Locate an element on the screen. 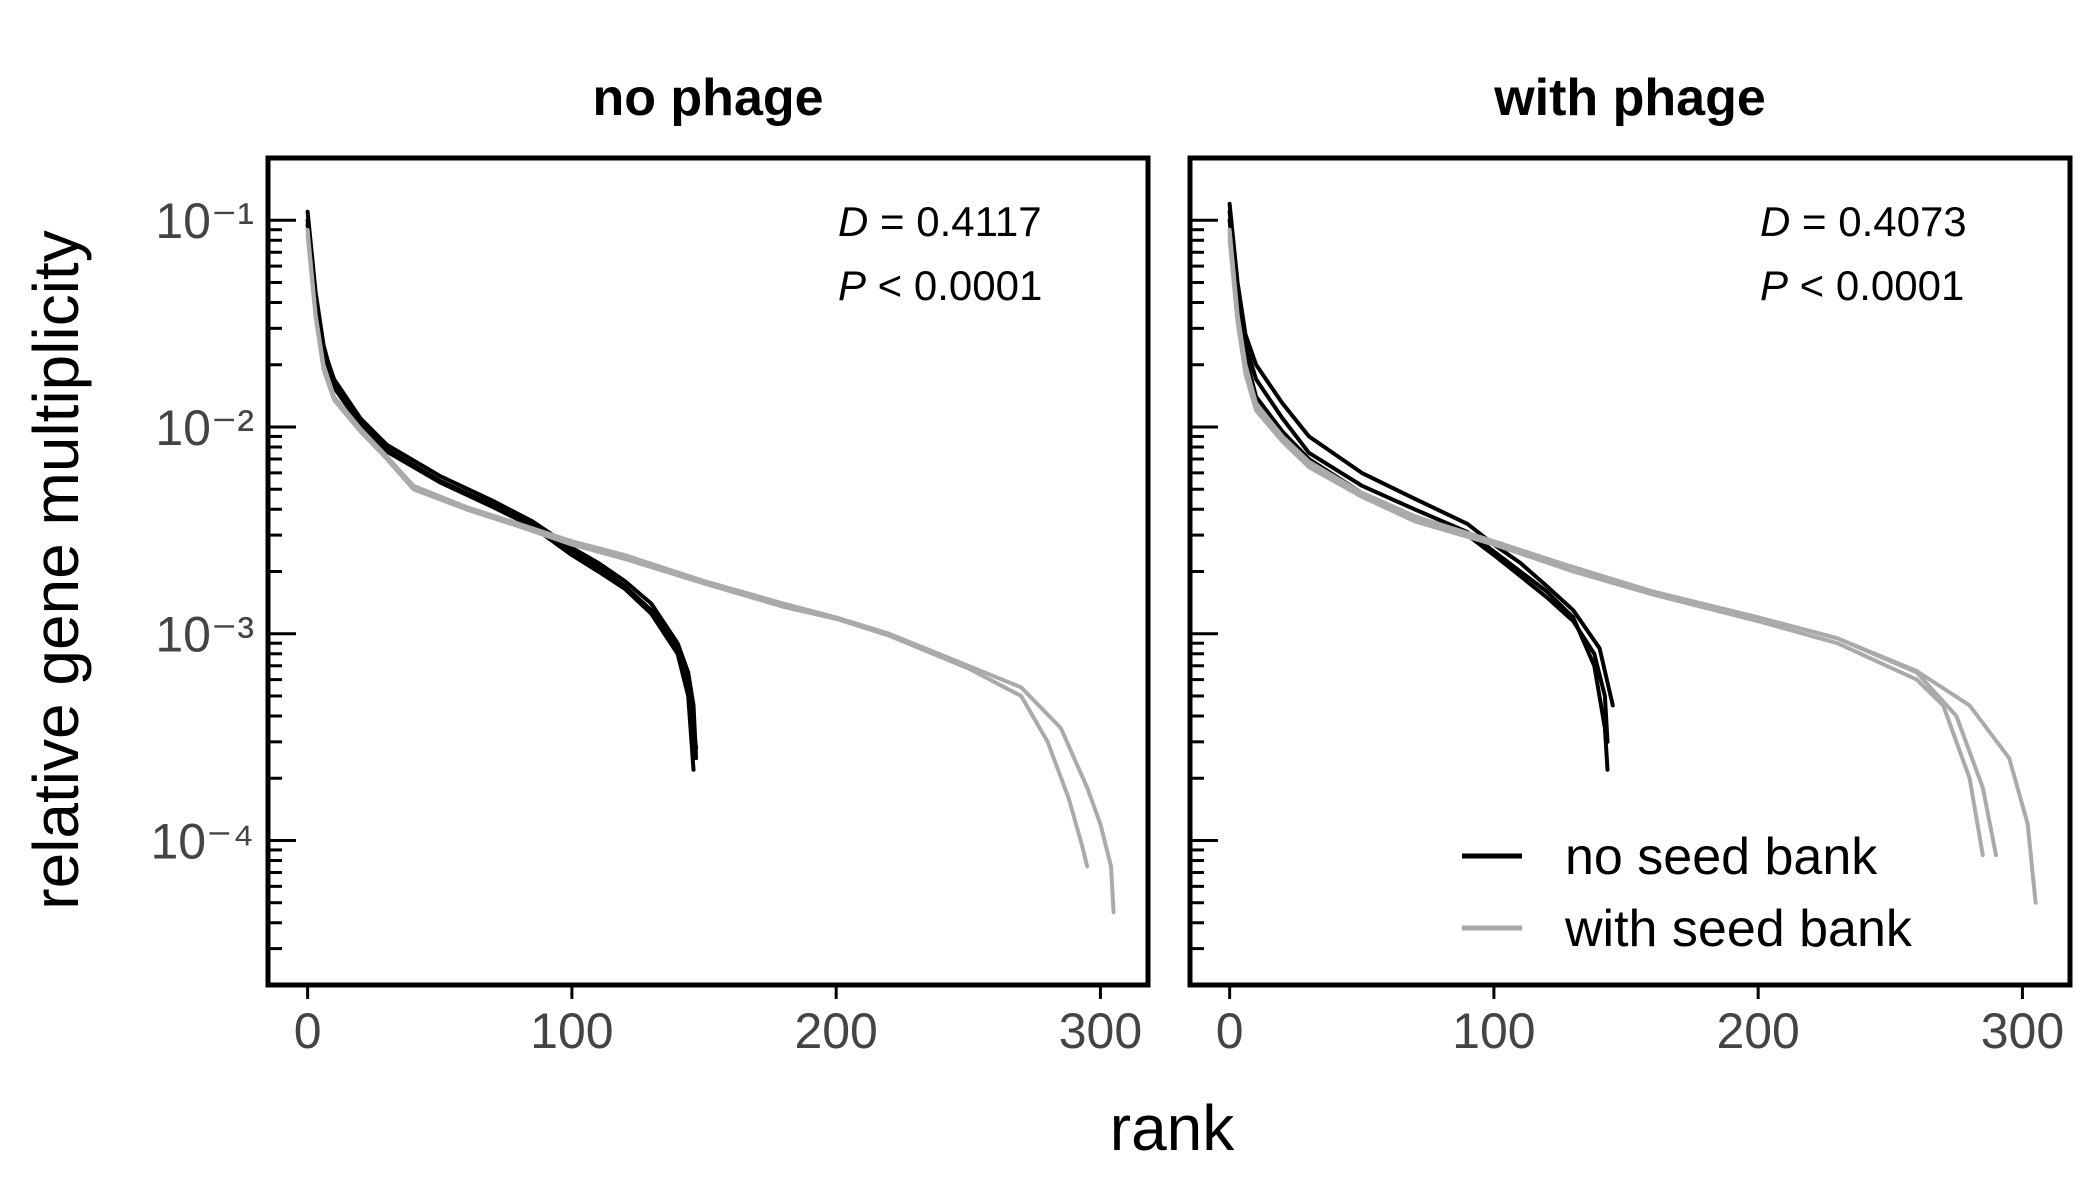 The height and width of the screenshot is (1200, 2100). y-tick-label: 10⁻² is located at coordinates (204, 428).